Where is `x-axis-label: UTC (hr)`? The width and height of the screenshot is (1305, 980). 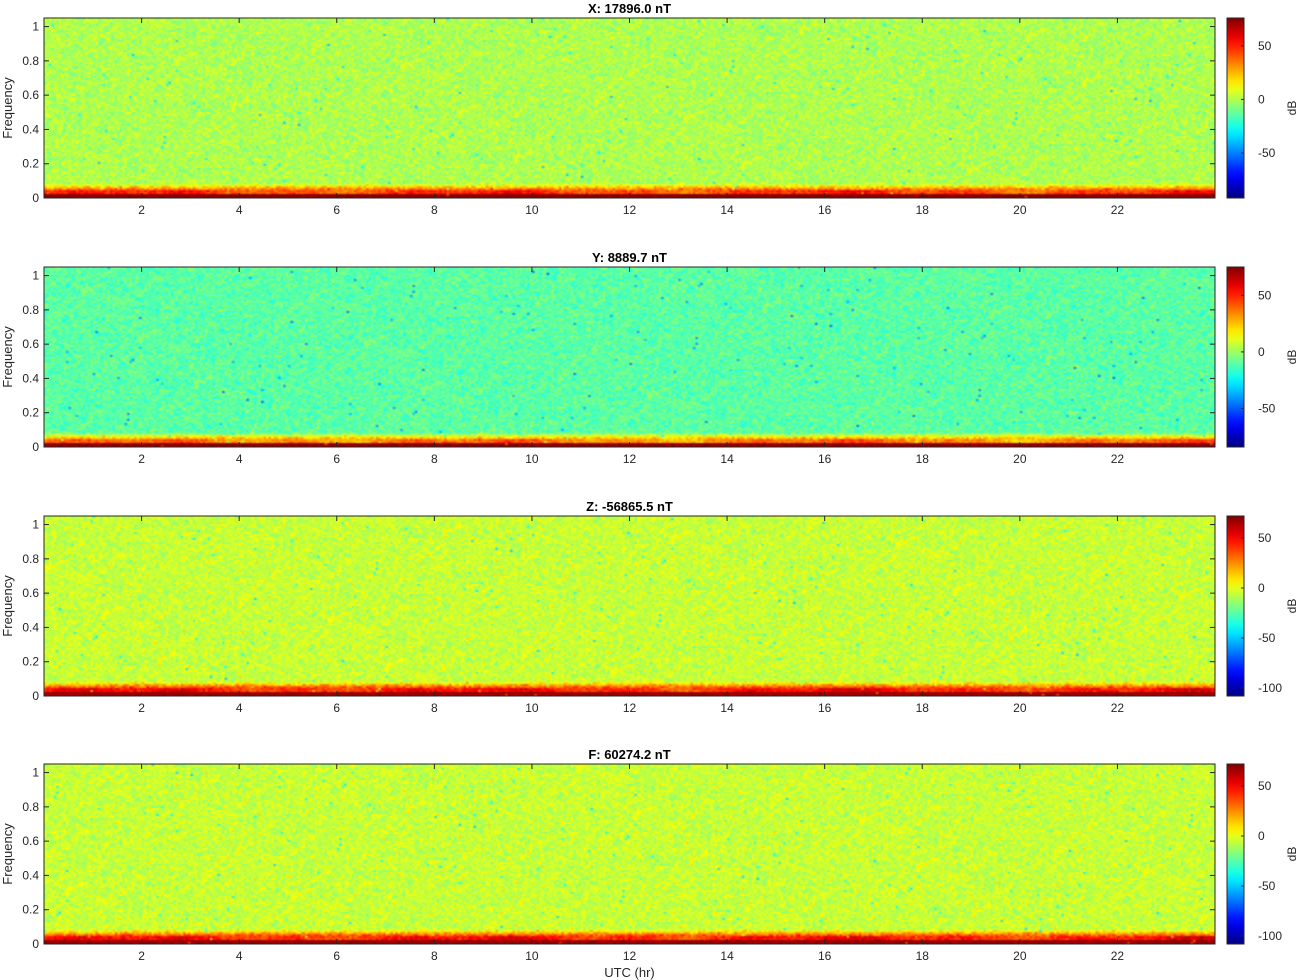 x-axis-label: UTC (hr) is located at coordinates (629, 972).